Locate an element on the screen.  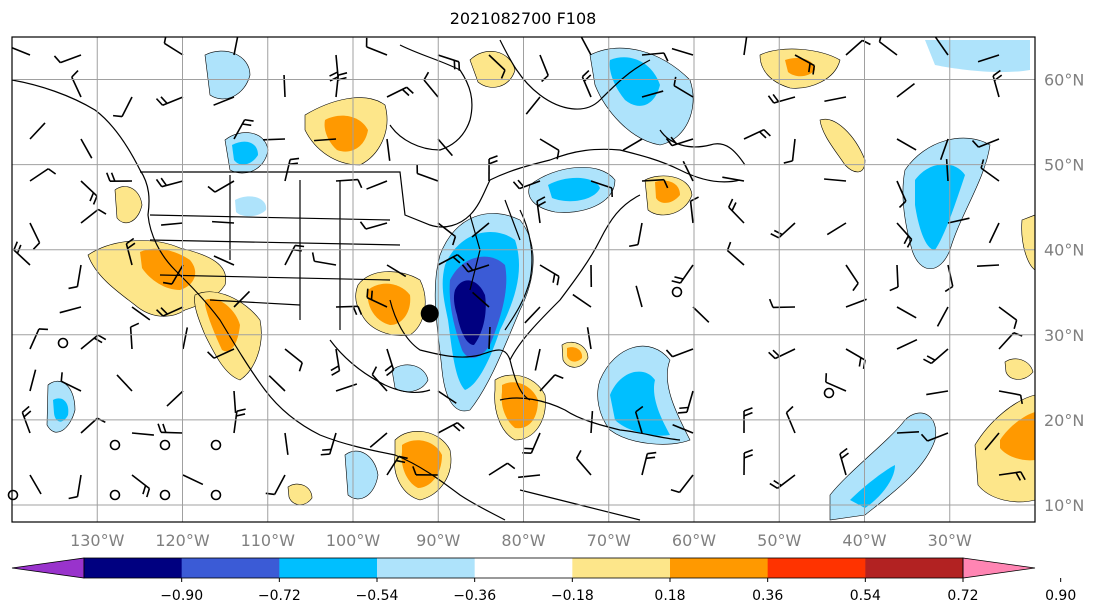
negative-anomaly-northeast-core is located at coordinates (574, 189).